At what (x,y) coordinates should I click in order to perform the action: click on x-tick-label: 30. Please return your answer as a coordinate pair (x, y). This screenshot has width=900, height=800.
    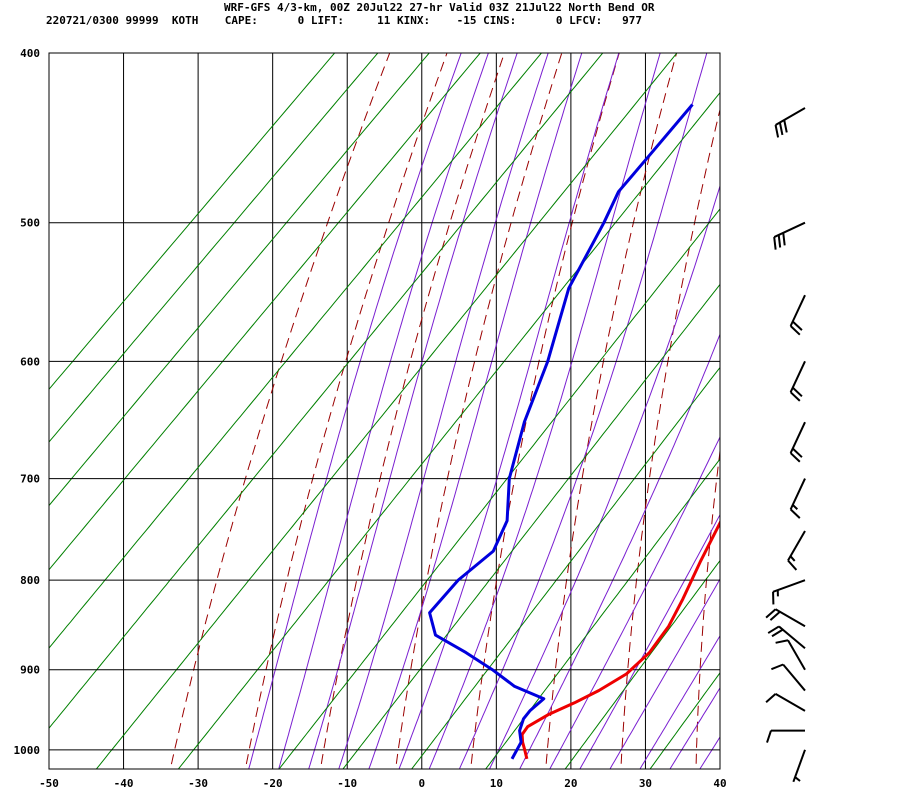
    Looking at the image, I should click on (645, 783).